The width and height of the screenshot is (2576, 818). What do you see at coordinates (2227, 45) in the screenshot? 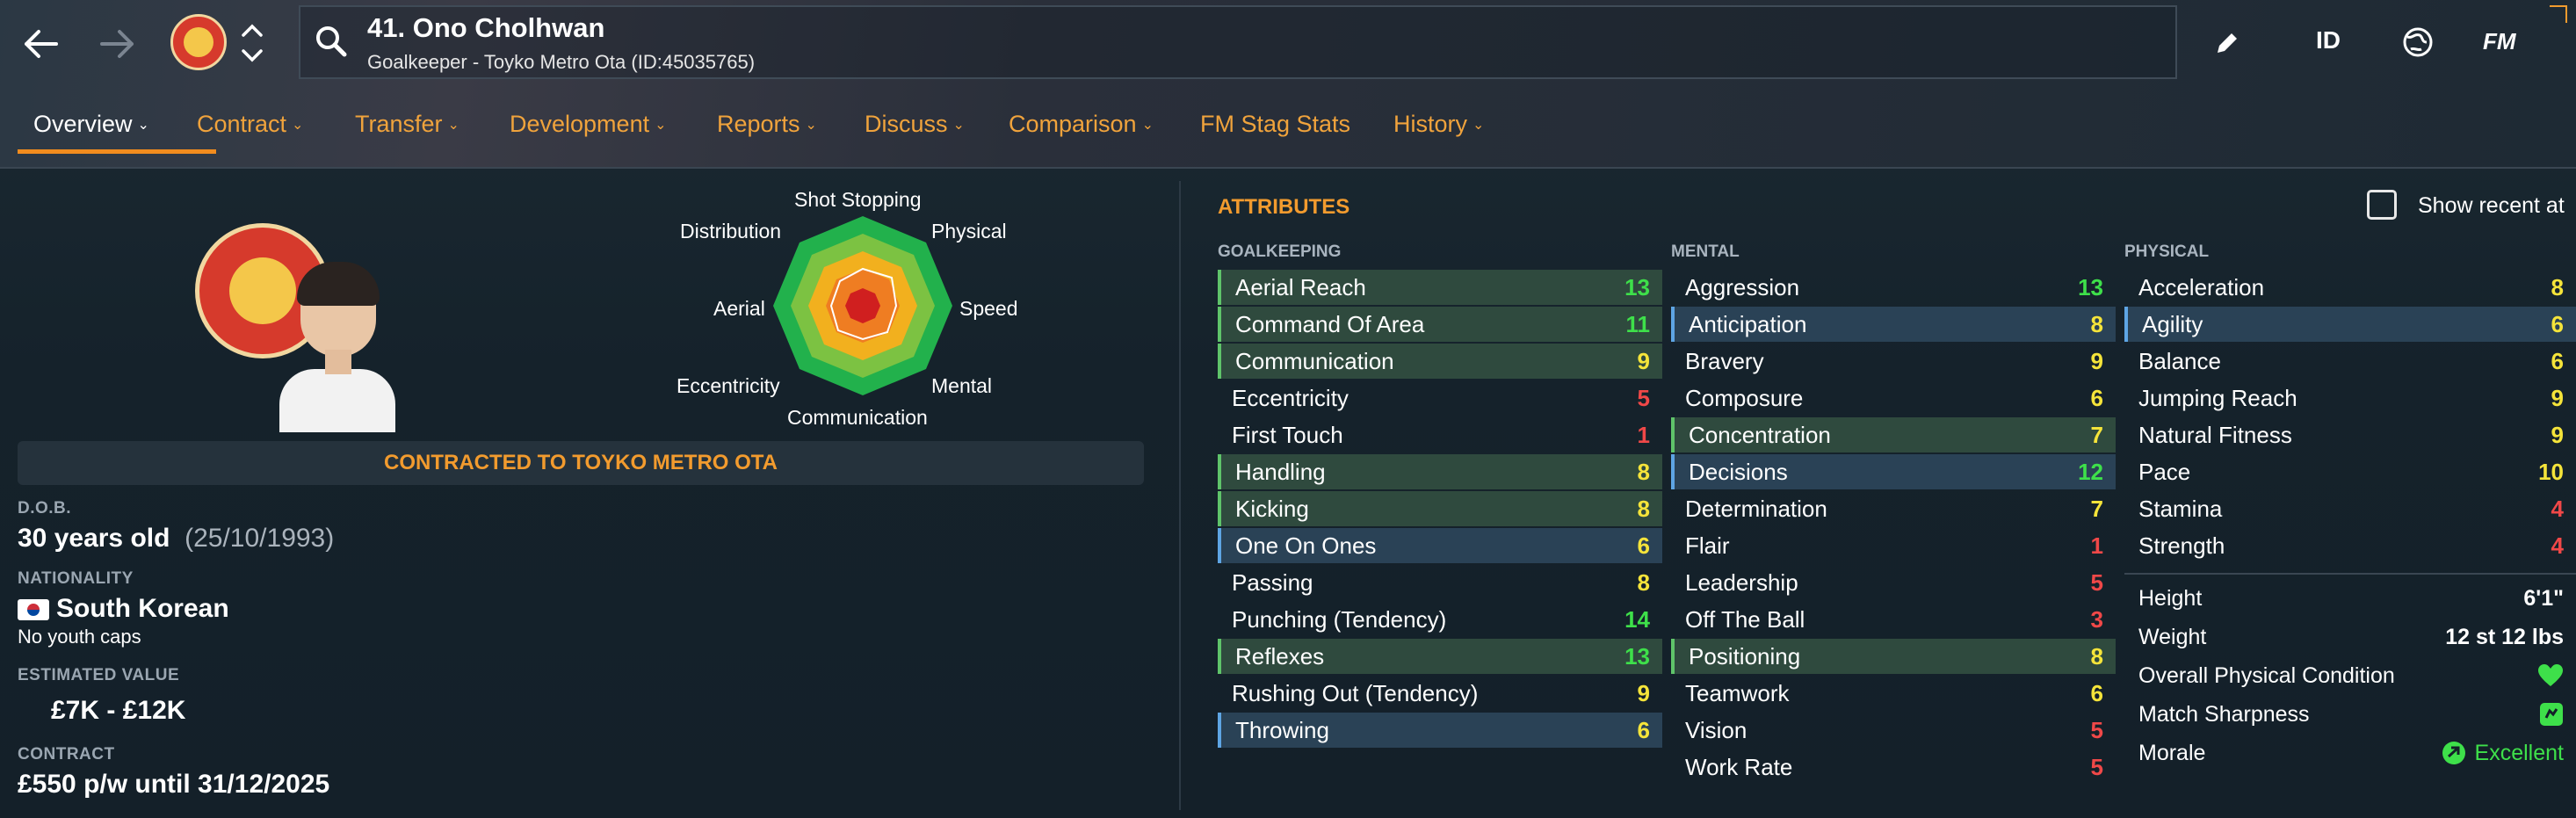
I see `edit-button` at bounding box center [2227, 45].